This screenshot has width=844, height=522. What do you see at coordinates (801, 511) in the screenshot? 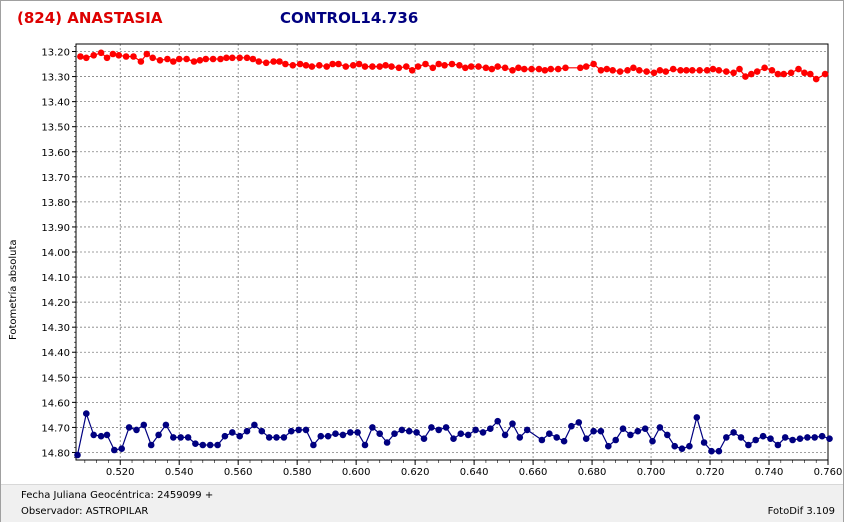
I see `software-version-label: FotoDif 3.109` at bounding box center [801, 511].